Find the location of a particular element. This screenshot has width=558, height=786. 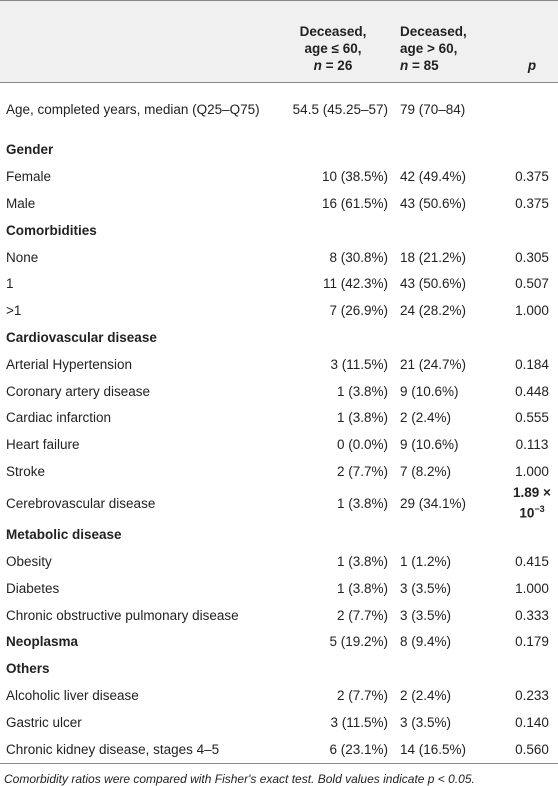

row-label: Obesity is located at coordinates (29, 562).